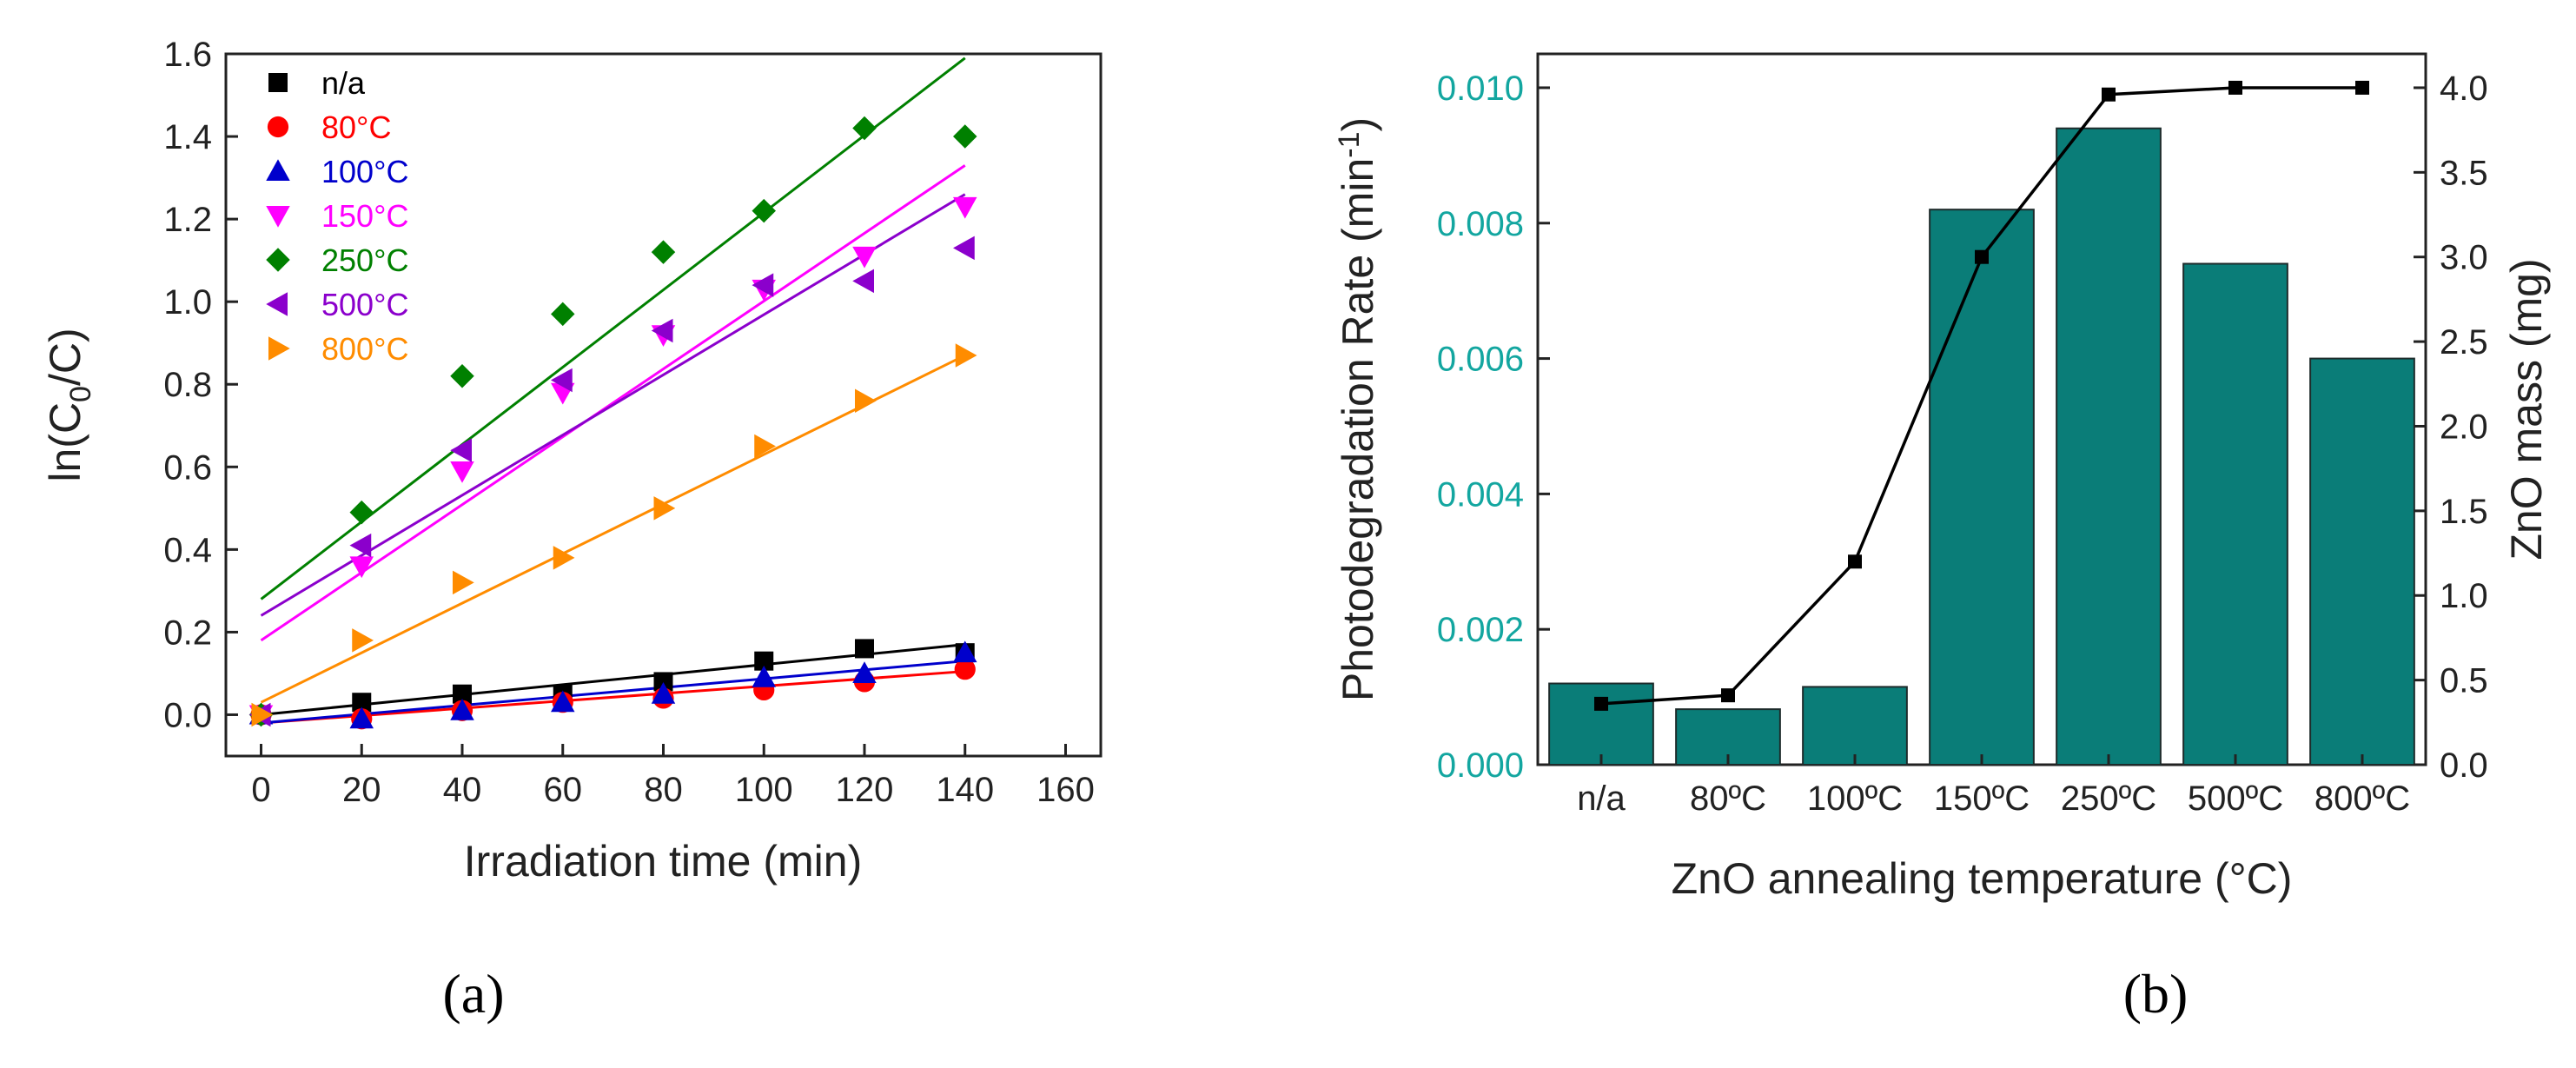 This screenshot has height=1068, width=2576. I want to click on right-tick-label: 1.5, so click(2464, 512).